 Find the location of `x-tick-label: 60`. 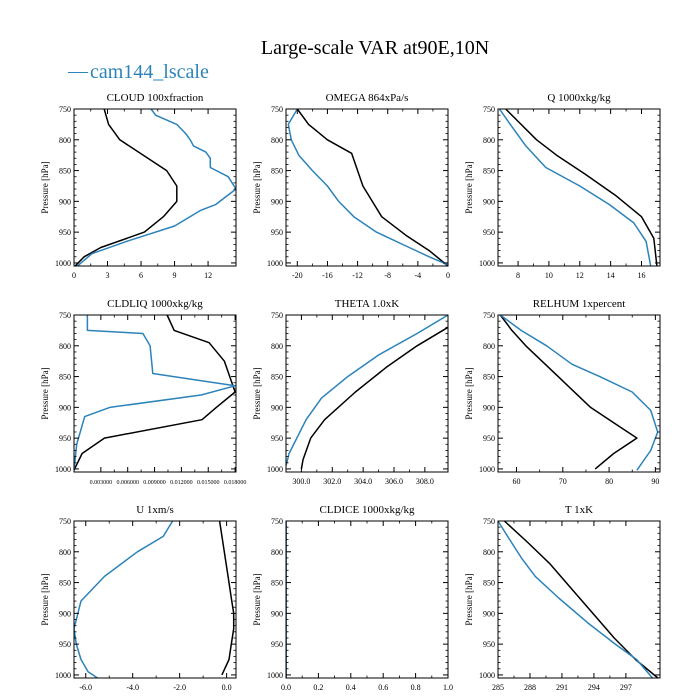

x-tick-label: 60 is located at coordinates (517, 481).